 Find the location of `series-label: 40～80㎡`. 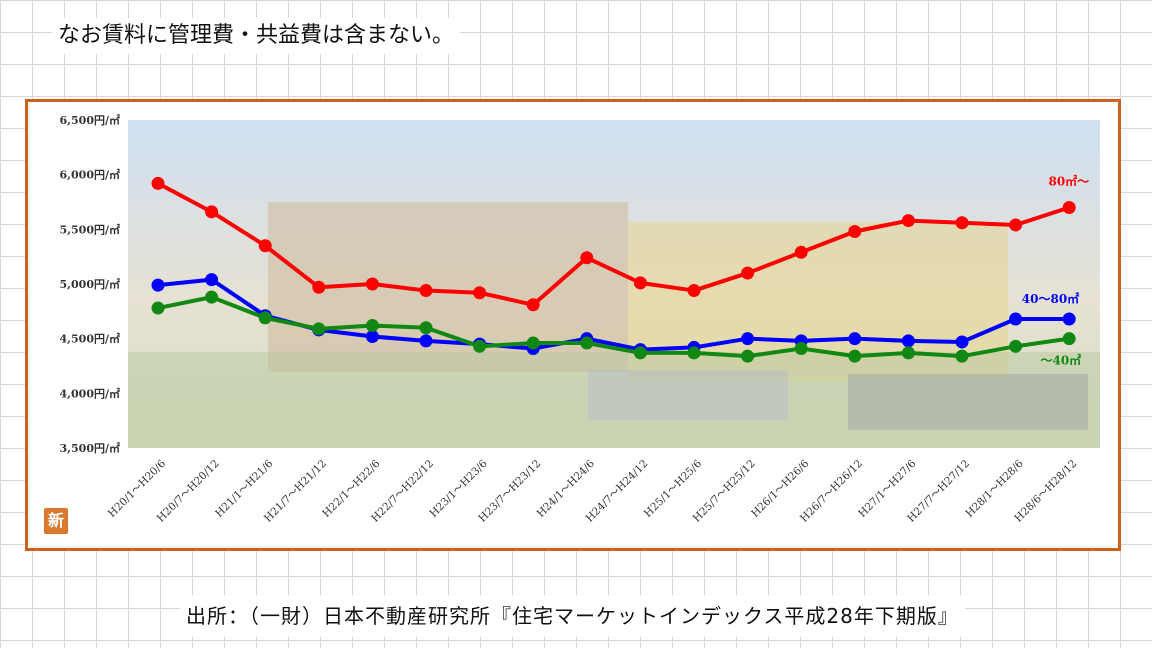

series-label: 40～80㎡ is located at coordinates (1050, 298).